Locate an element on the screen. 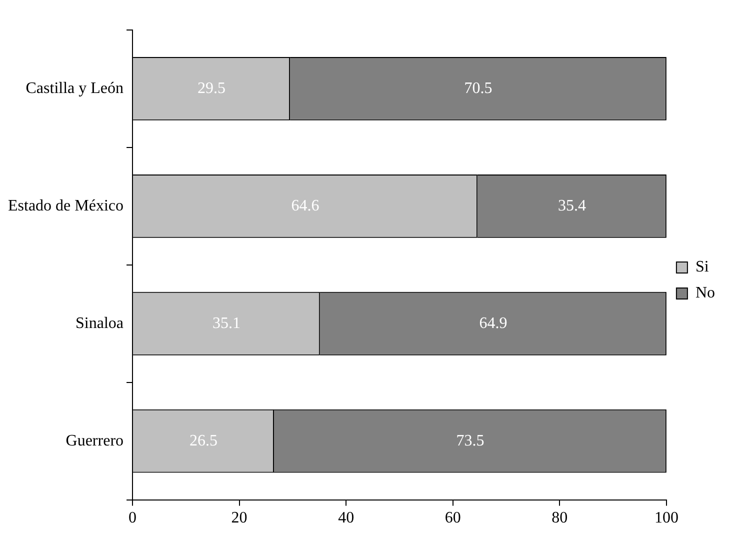  data-label: 70.5 is located at coordinates (478, 88).